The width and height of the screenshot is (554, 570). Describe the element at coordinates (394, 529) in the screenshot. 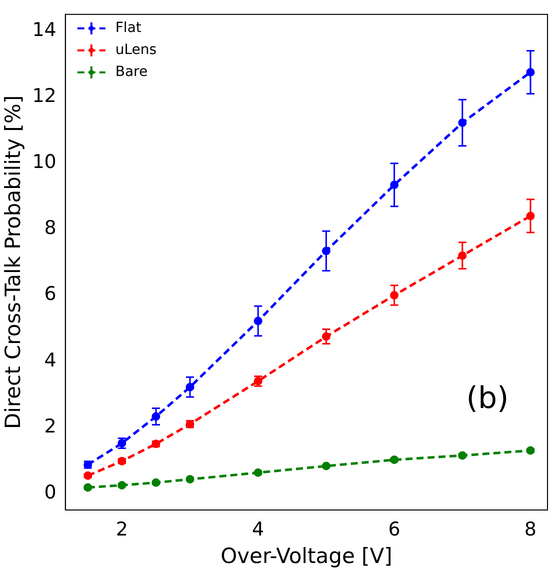

I see `x-tick-label: 6` at that location.